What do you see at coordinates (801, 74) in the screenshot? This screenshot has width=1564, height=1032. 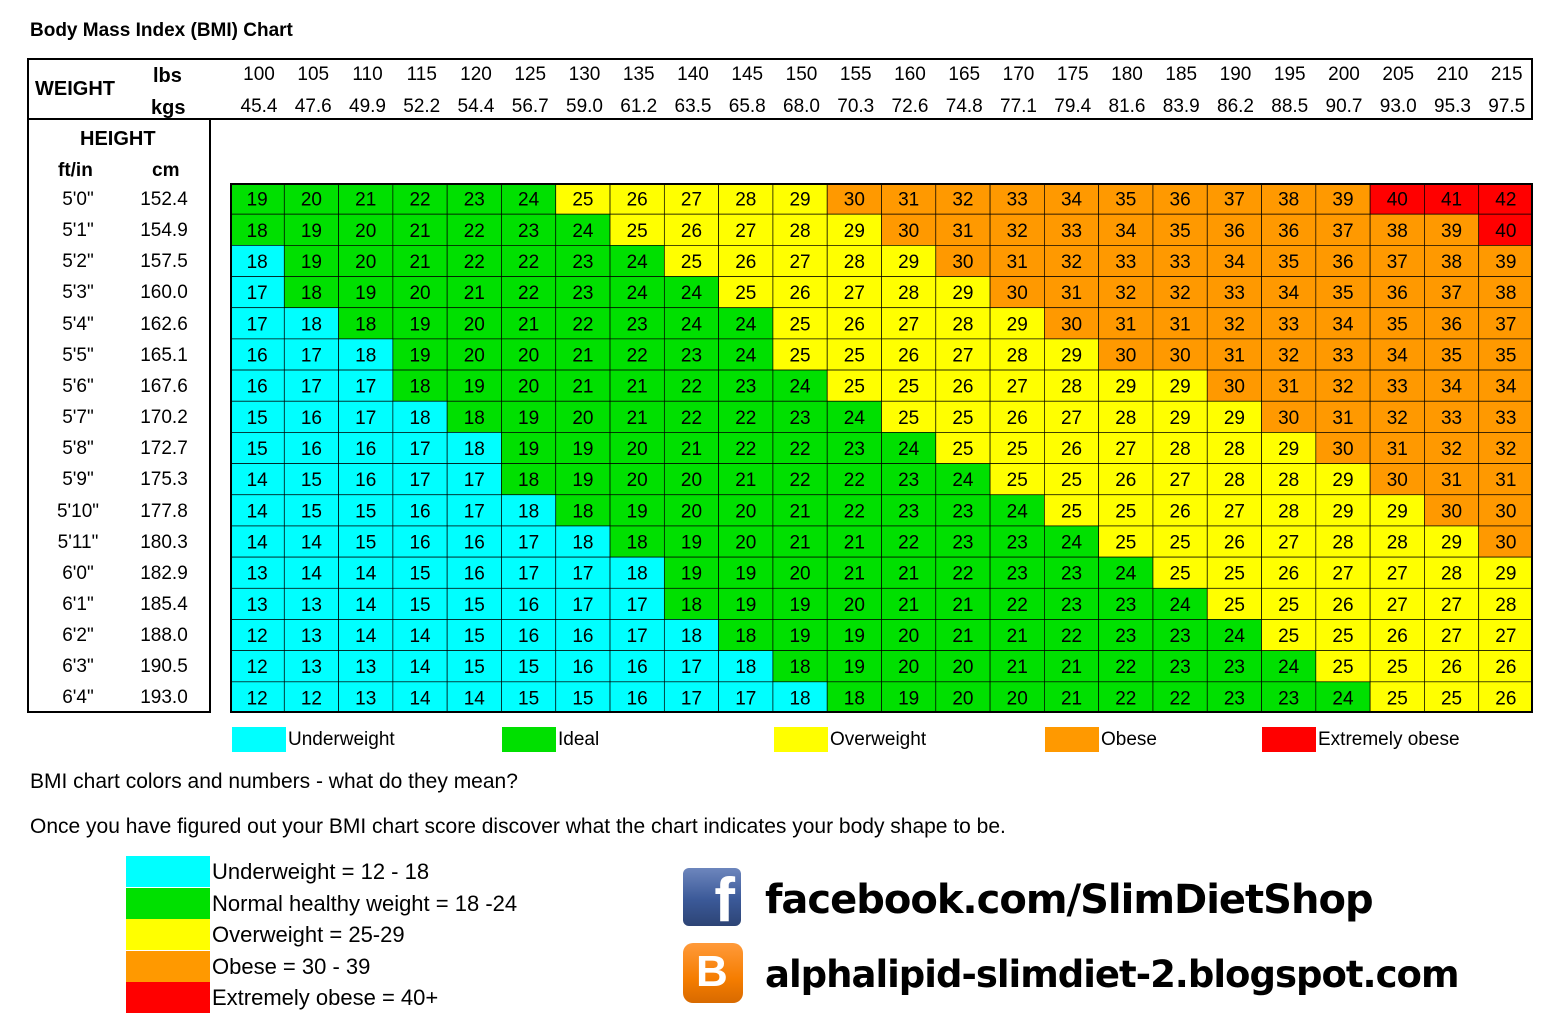 I see `weight-lbs-label: 150` at bounding box center [801, 74].